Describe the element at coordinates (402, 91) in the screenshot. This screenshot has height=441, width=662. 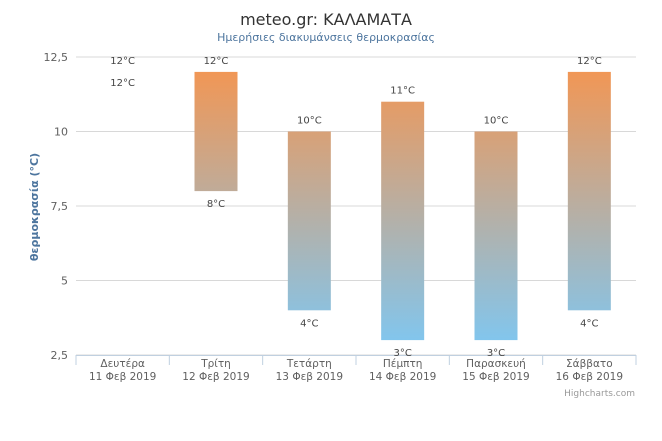
I see `high-value-label: 11°C` at that location.